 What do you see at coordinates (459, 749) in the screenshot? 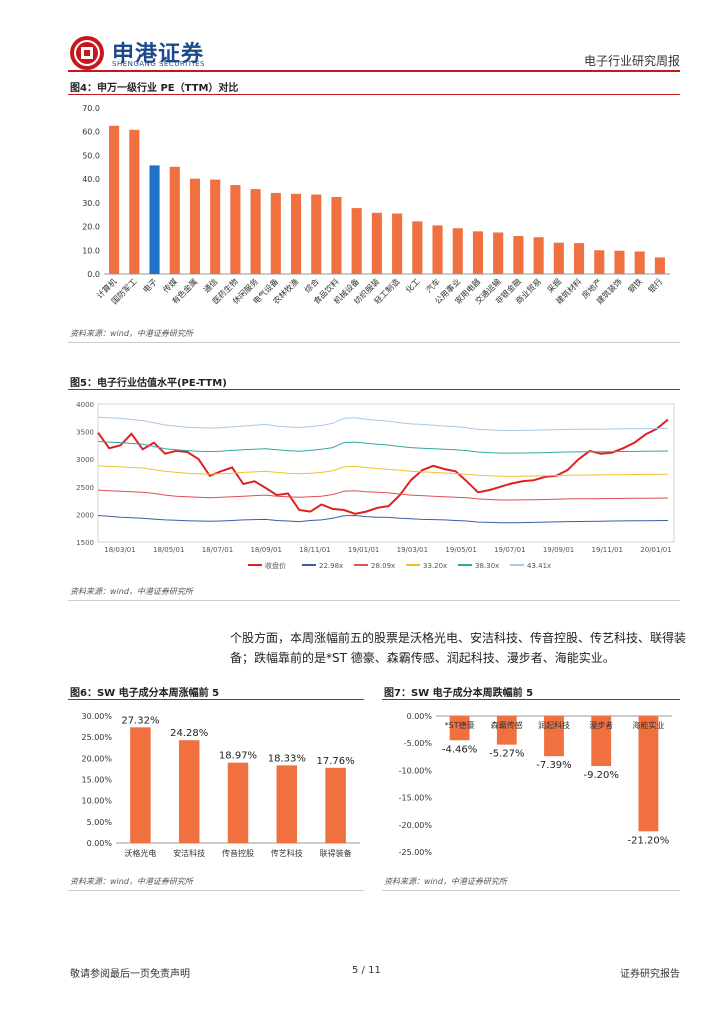
I see `fig7-data-label: -4.46%` at bounding box center [459, 749].